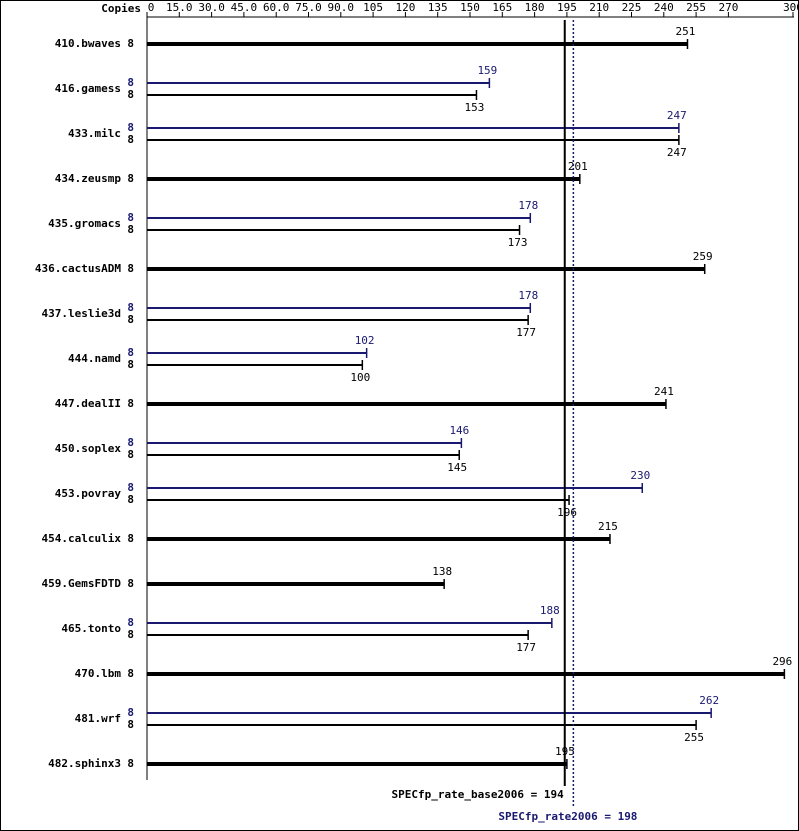 Image resolution: width=799 pixels, height=831 pixels. Describe the element at coordinates (640, 475) in the screenshot. I see `value-label: 230` at that location.